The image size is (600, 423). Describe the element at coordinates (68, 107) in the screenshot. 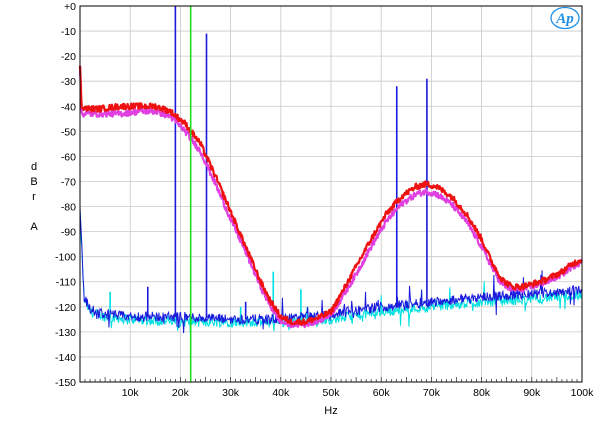

I see `y-tick-label: -40` at that location.